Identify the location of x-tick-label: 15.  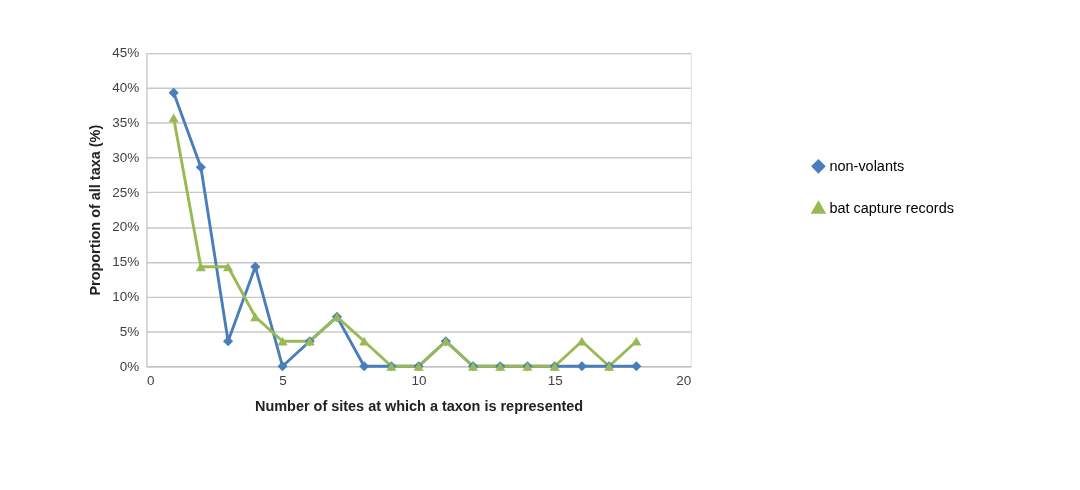
(555, 381).